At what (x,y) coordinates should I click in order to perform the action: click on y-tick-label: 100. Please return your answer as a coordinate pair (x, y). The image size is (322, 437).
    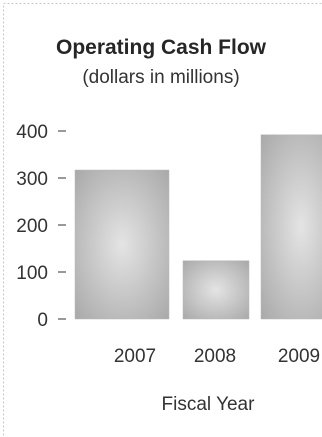
    Looking at the image, I should click on (32, 273).